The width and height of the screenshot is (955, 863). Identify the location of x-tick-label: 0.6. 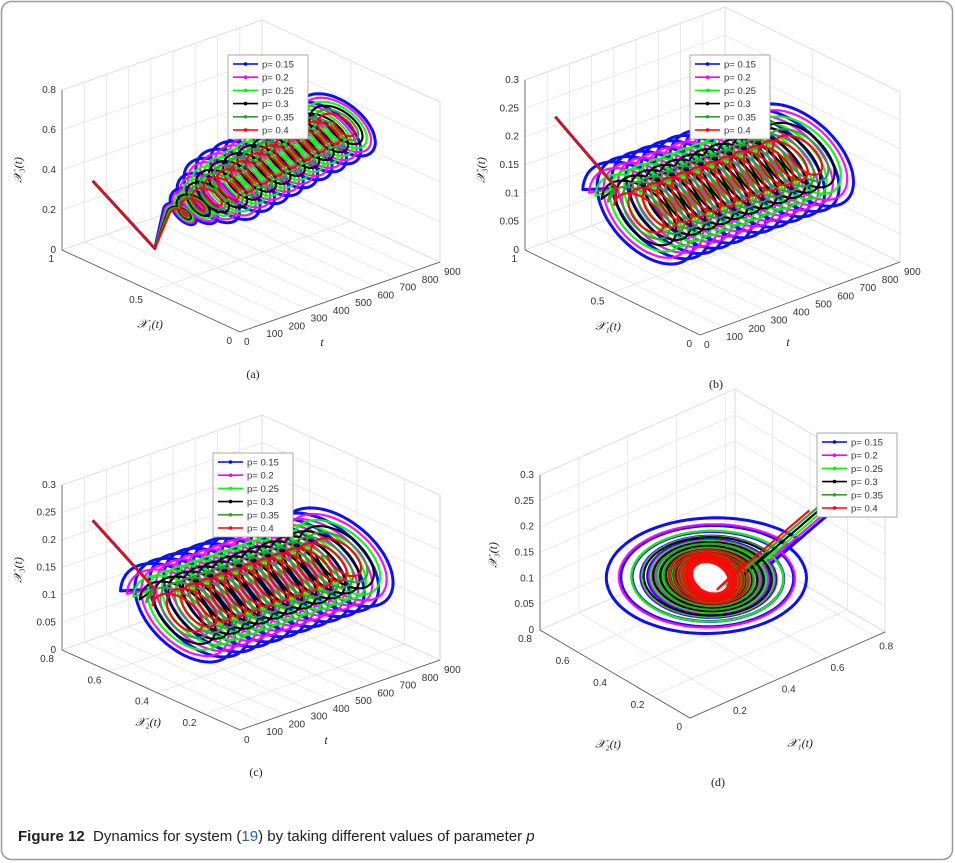
(838, 668).